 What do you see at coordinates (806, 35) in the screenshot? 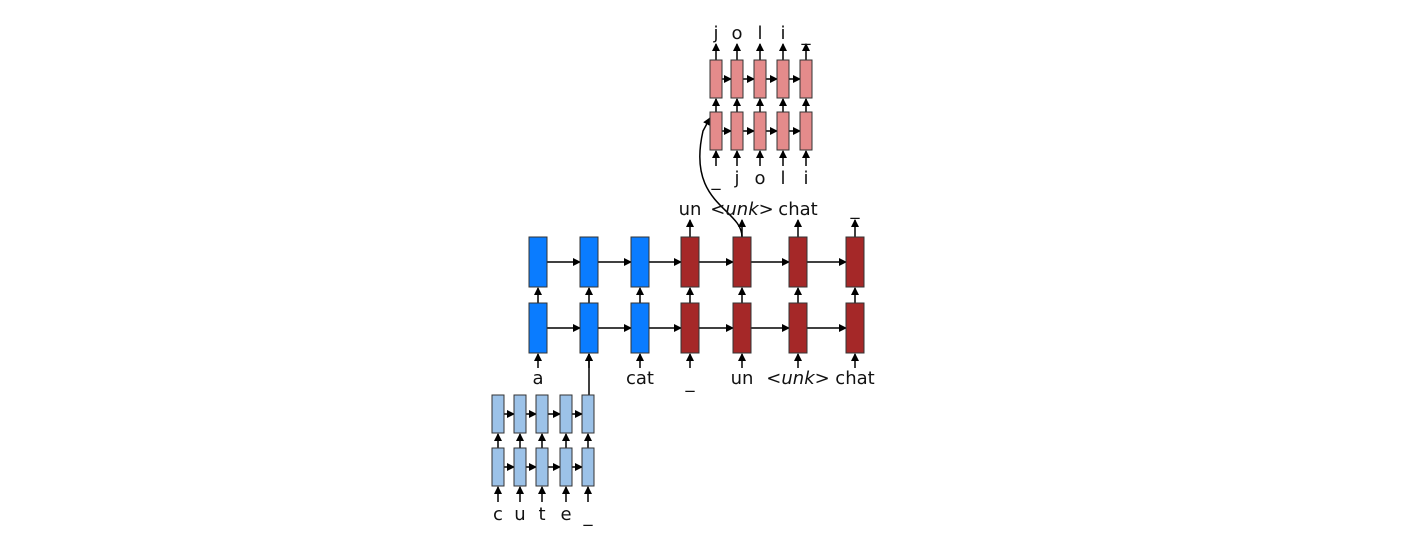
I see `char-decoder-output-label: _` at bounding box center [806, 35].